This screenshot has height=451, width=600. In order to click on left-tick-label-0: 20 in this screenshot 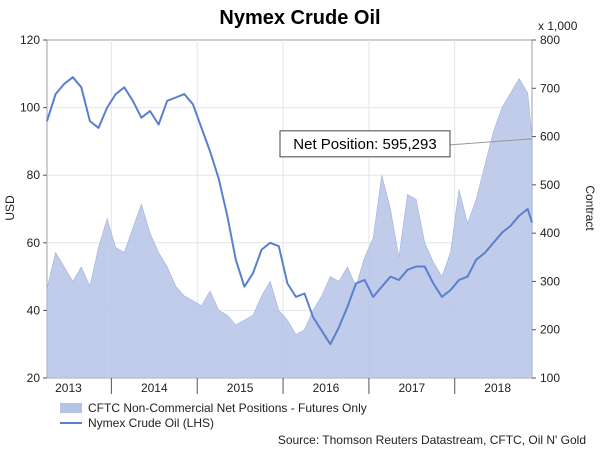, I will do `click(34, 378)`.